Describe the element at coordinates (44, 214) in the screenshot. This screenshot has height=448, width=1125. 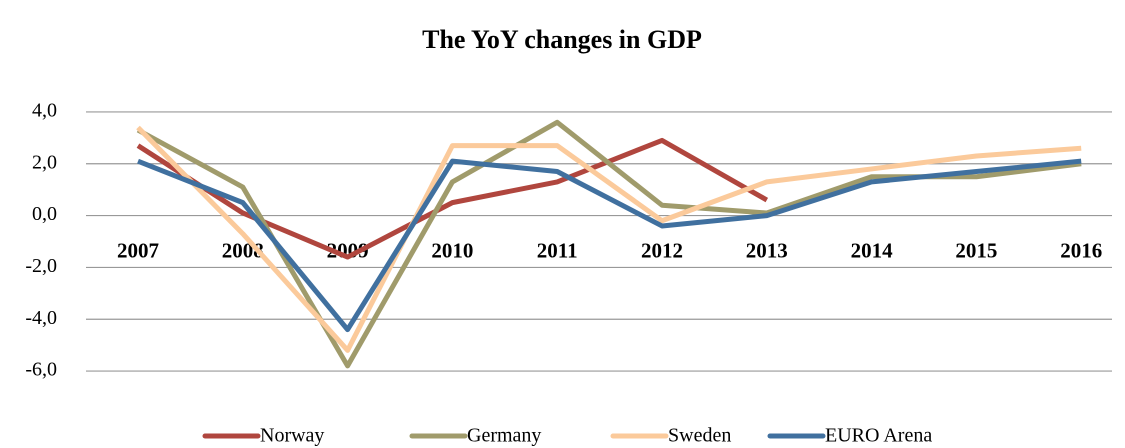
I see `y-tick-label: 0,0` at that location.